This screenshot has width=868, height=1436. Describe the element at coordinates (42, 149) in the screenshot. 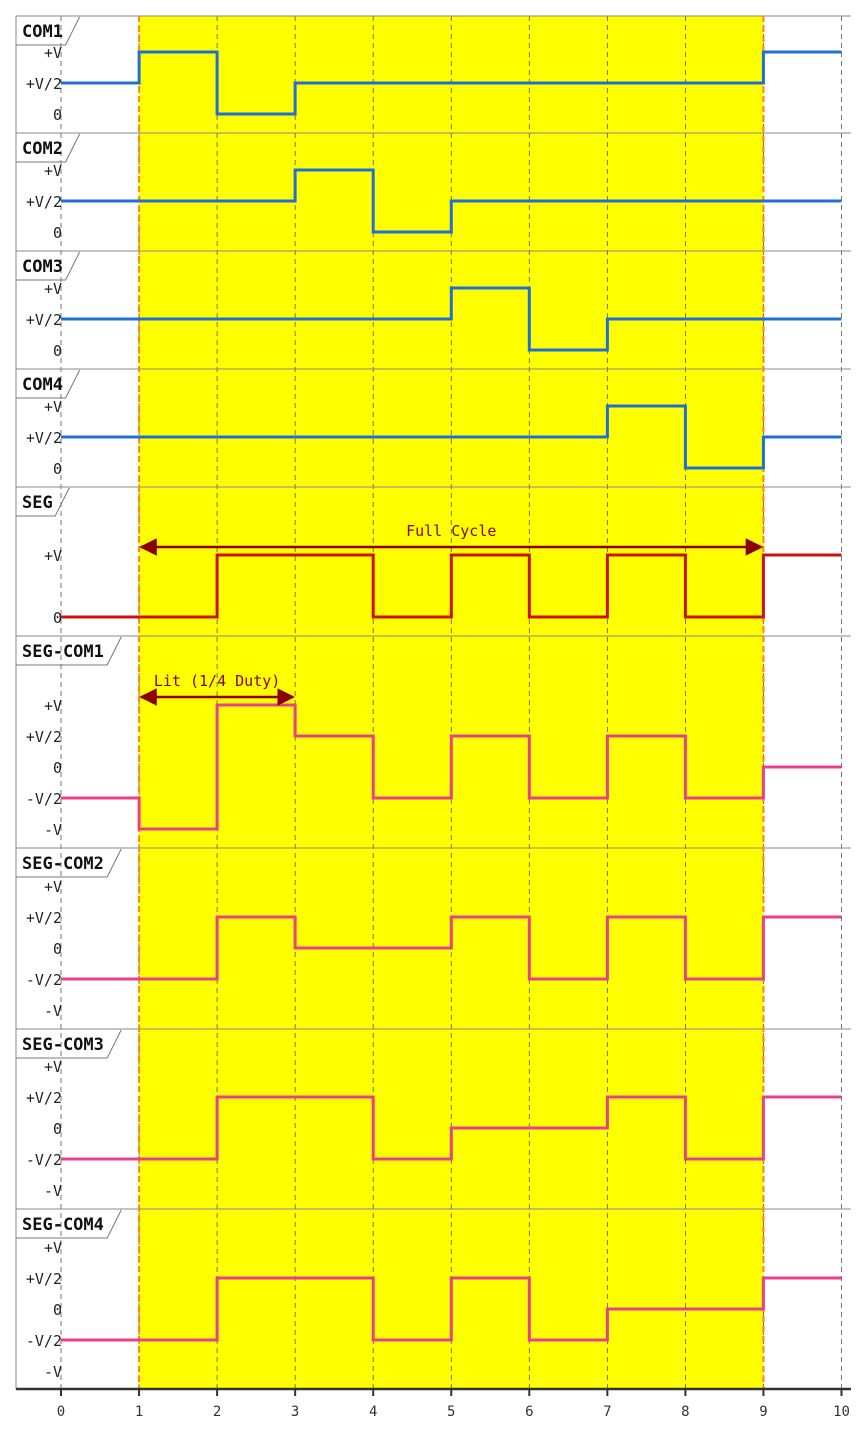

I see `panel-title: COM2` at that location.